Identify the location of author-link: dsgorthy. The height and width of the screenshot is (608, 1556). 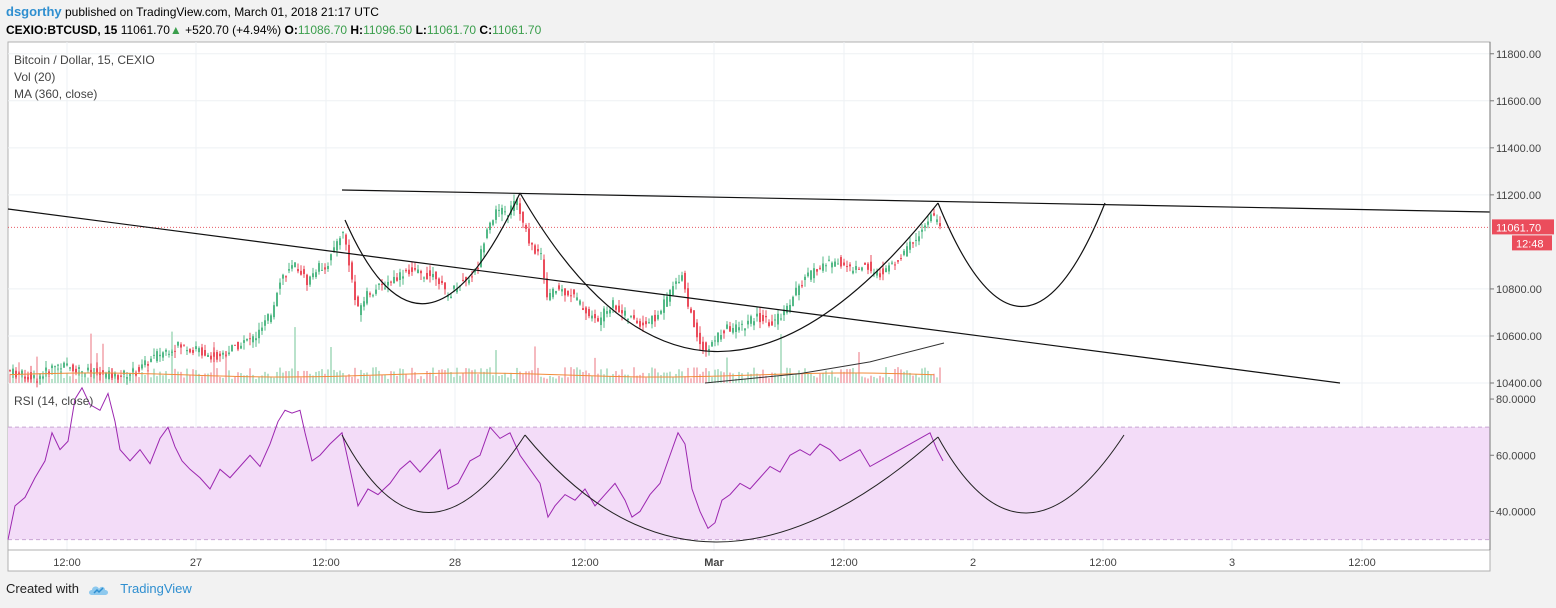
(34, 11).